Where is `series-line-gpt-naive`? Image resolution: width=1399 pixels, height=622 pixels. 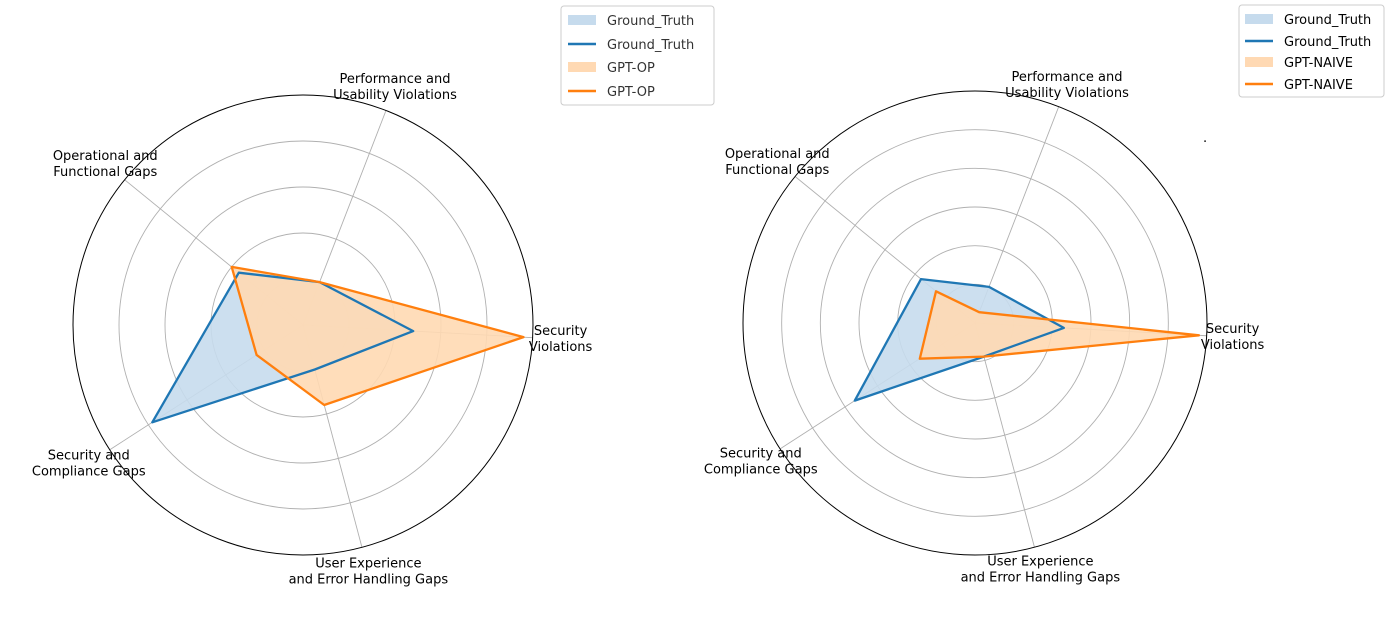 series-line-gpt-naive is located at coordinates (1059, 325).